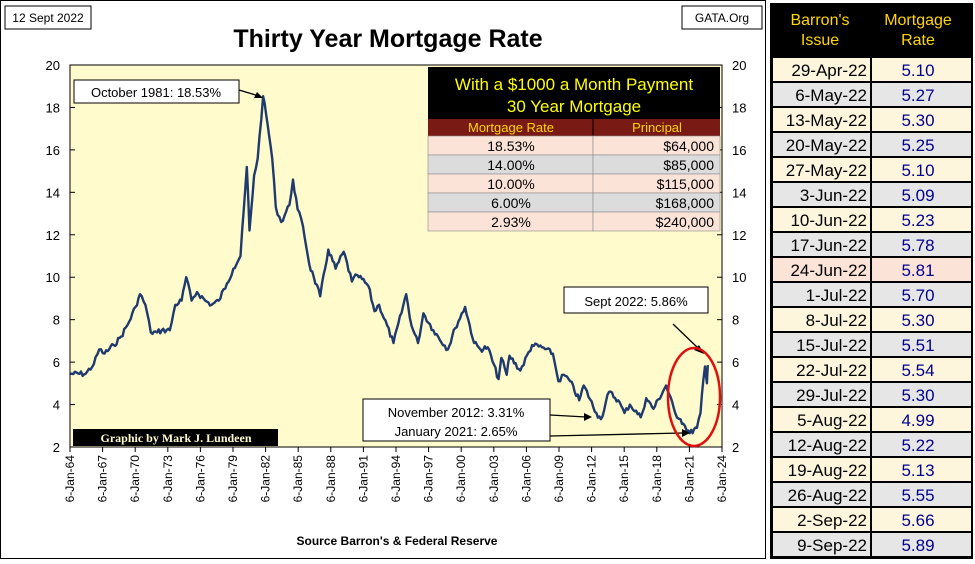  I want to click on payment-row-principal: $115,000, so click(686, 184).